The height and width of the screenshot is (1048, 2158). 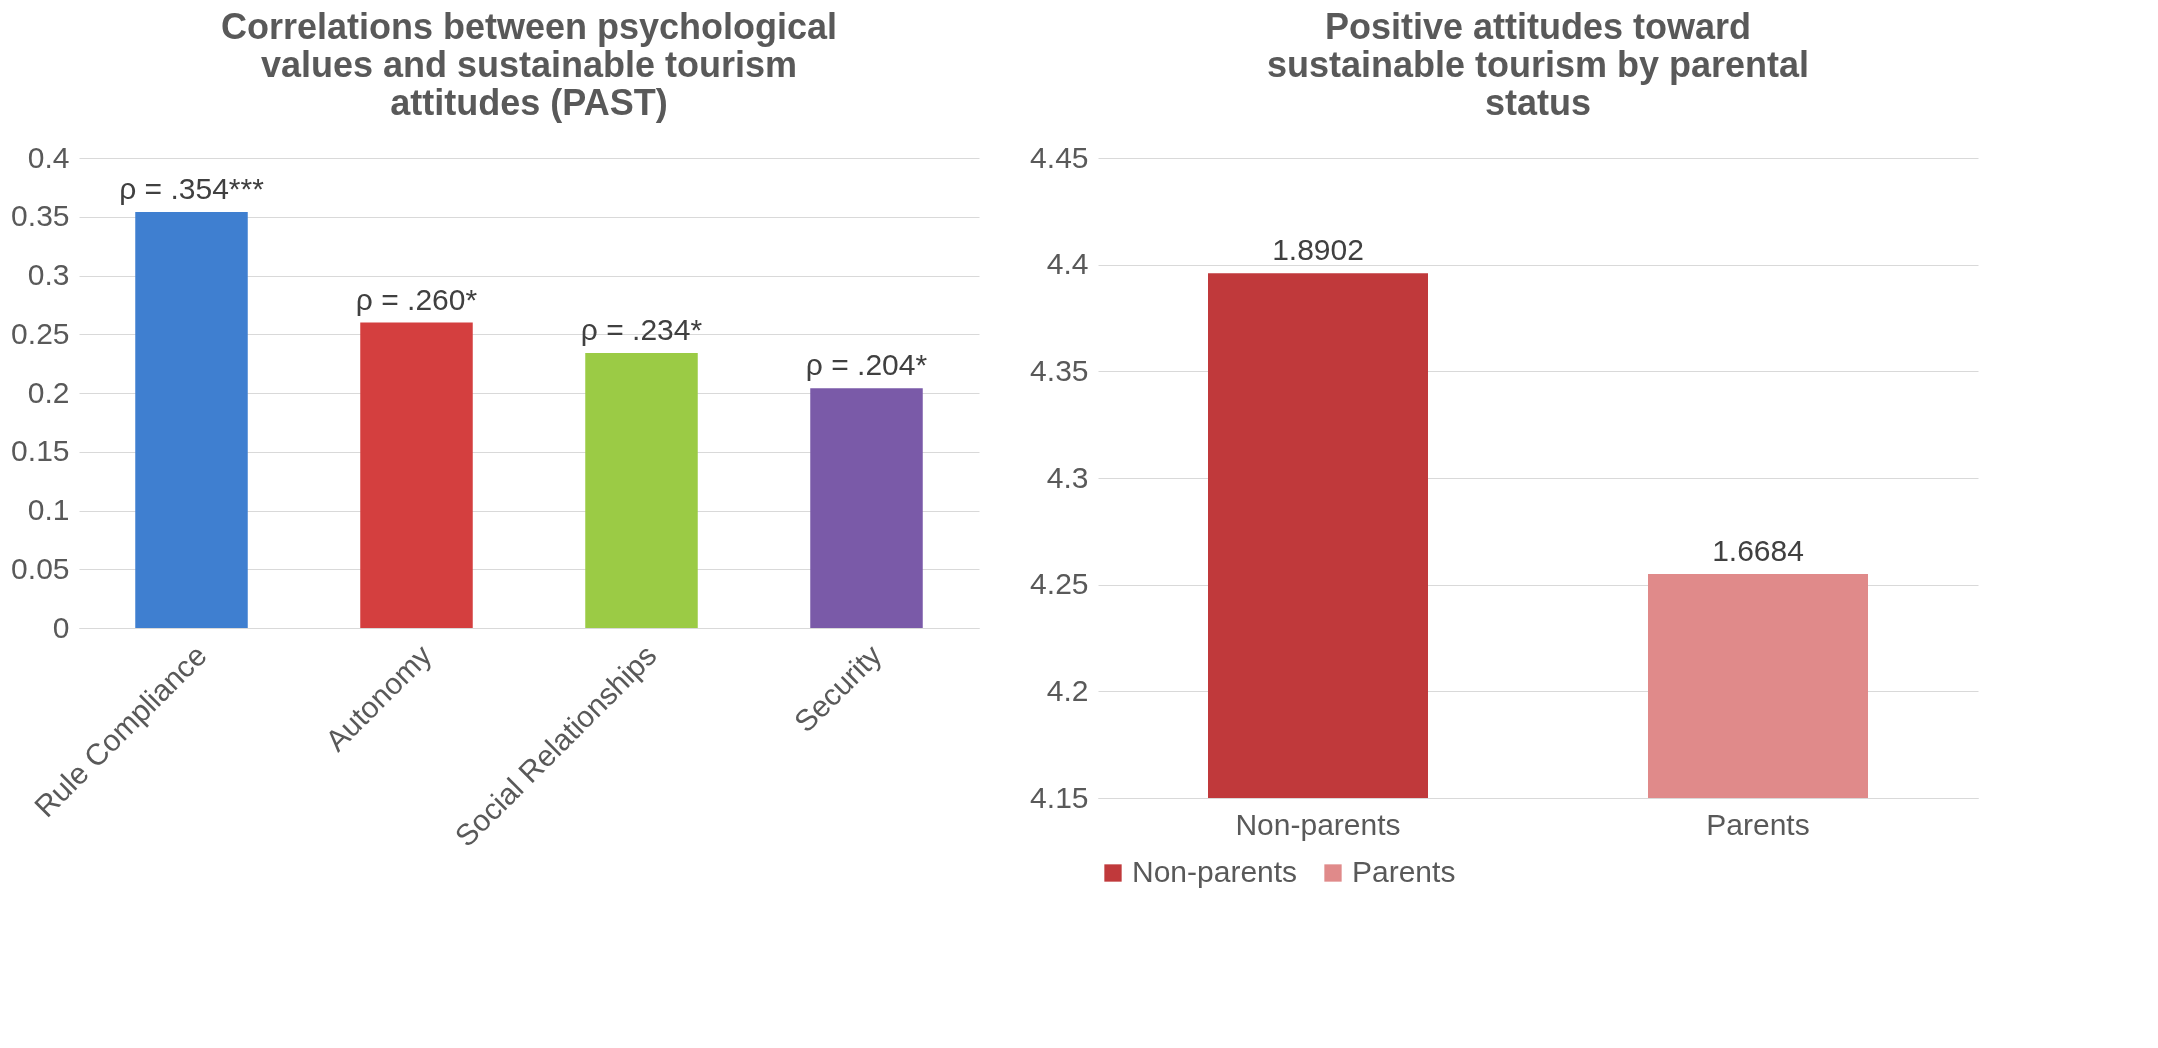 What do you see at coordinates (40, 216) in the screenshot?
I see `y-tick-label: 0.35` at bounding box center [40, 216].